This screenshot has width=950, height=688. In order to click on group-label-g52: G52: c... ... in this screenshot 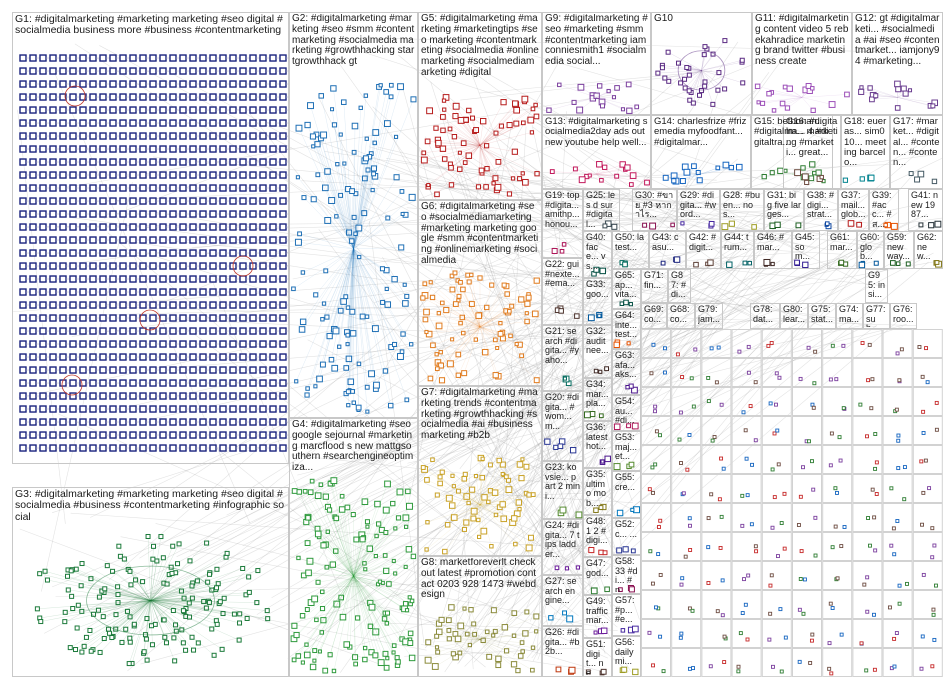, I will do `click(626, 529)`.